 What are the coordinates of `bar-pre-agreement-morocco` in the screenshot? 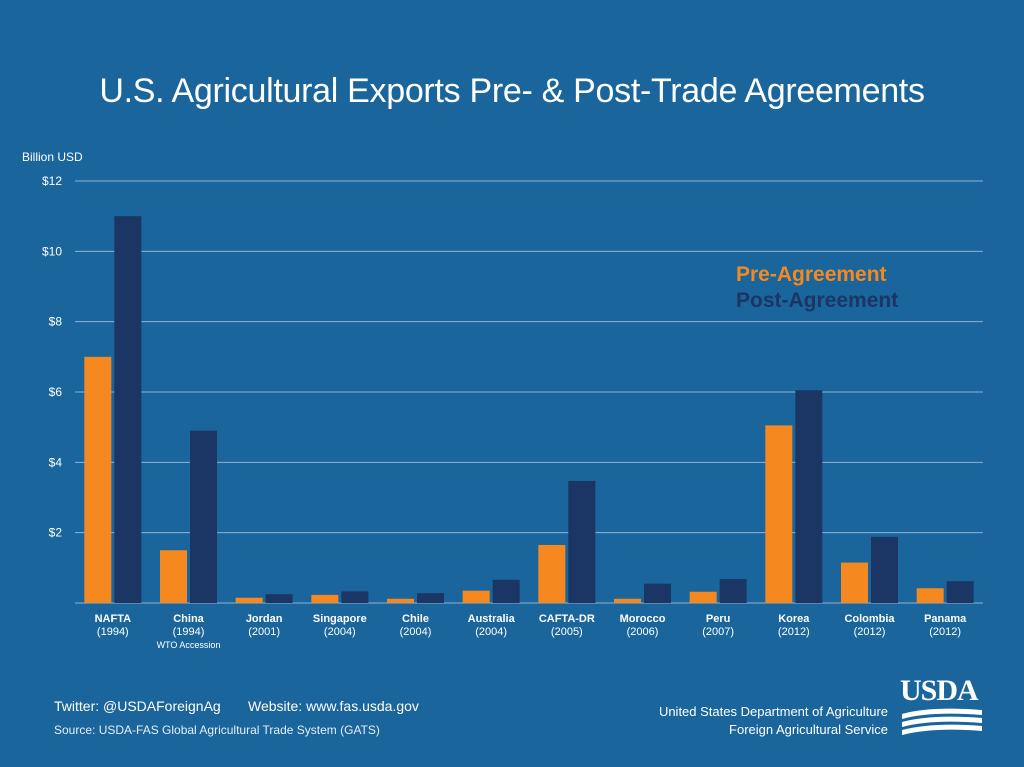 It's located at (627, 600).